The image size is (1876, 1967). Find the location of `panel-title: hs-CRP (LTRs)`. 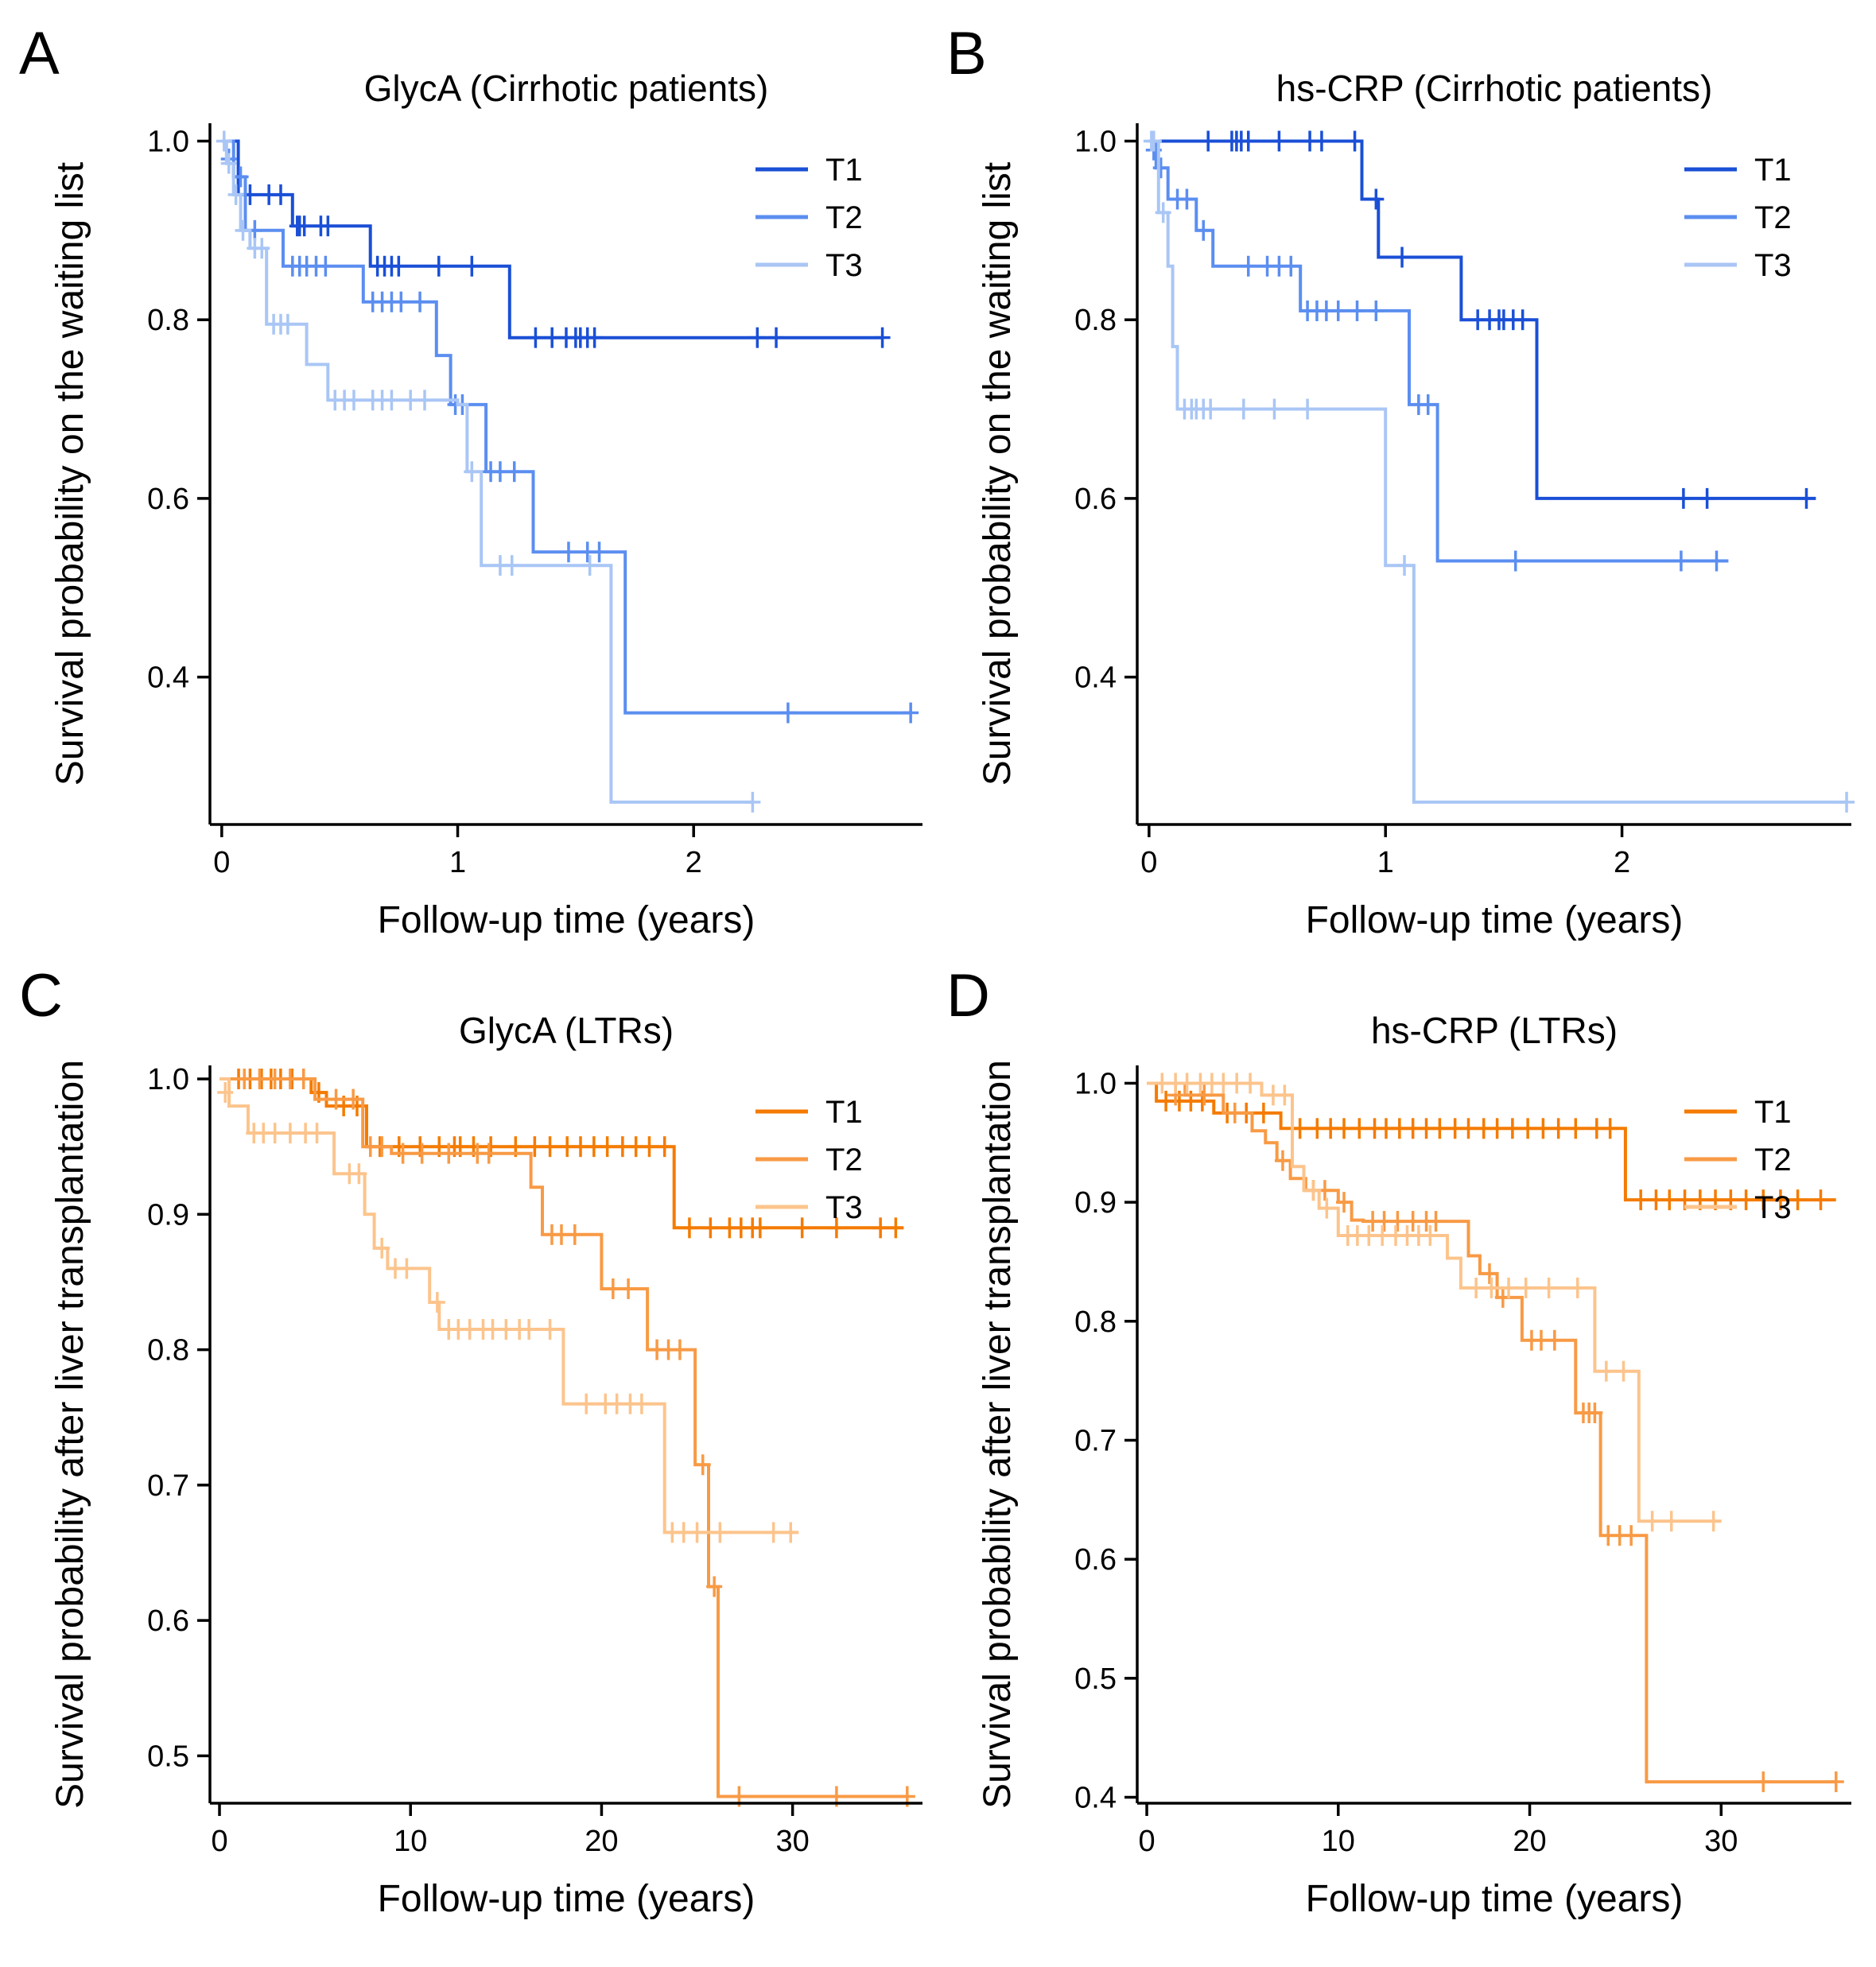

panel-title: hs-CRP (LTRs) is located at coordinates (1494, 1030).